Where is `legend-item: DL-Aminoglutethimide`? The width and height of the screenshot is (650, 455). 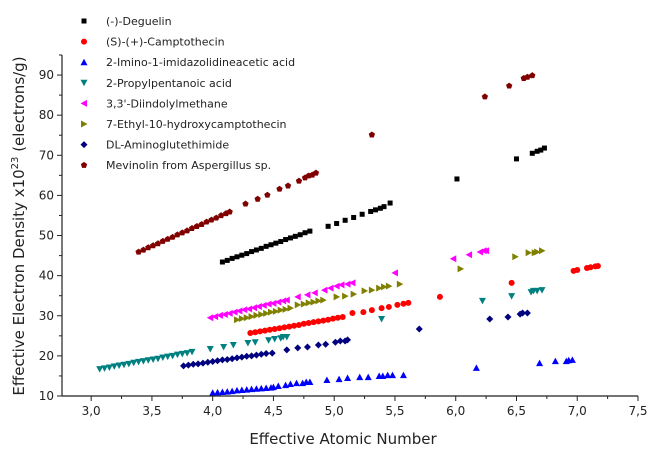
legend-item: DL-Aminoglutethimide is located at coordinates (154, 145).